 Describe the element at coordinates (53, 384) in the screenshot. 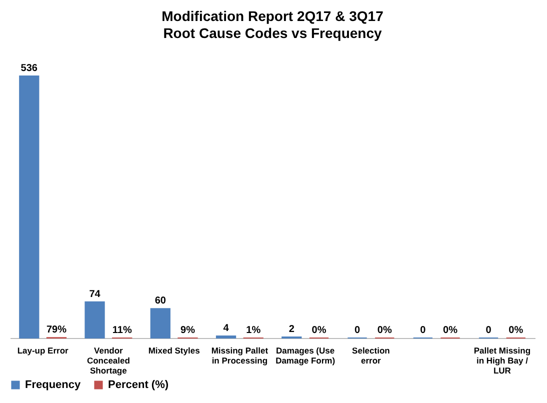

I see `legend-label: Frequency` at that location.